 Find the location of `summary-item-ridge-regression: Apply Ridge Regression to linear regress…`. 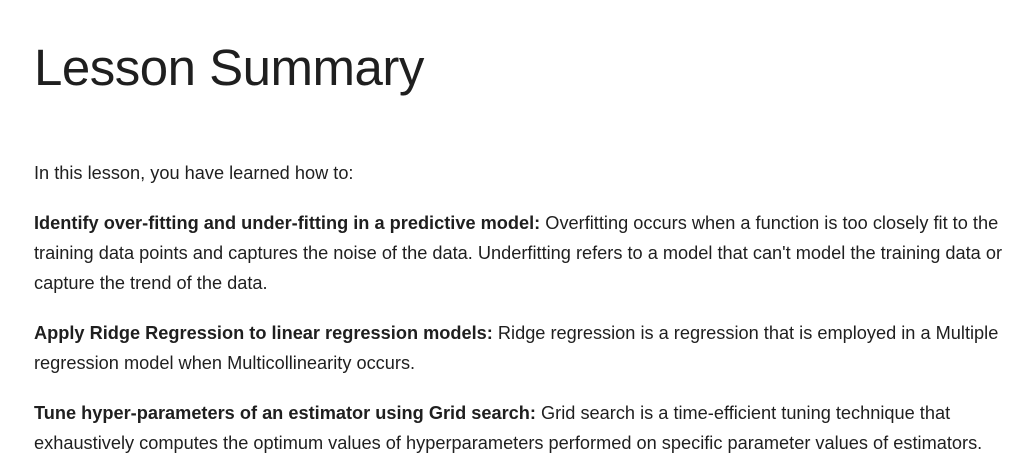

summary-item-ridge-regression: Apply Ridge Regression to linear regress… is located at coordinates (529, 348).